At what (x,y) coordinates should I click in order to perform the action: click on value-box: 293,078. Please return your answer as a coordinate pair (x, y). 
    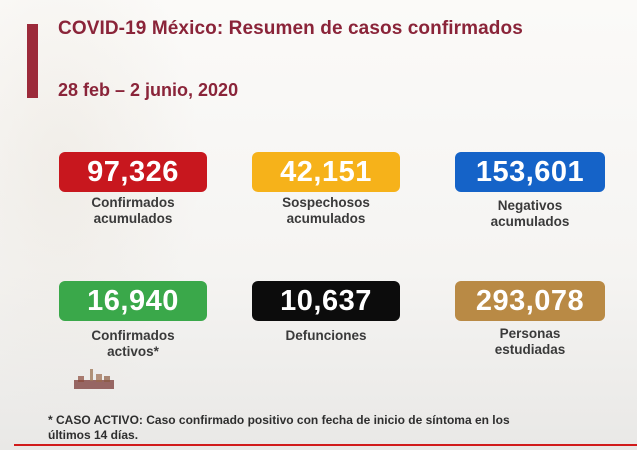
    Looking at the image, I should click on (530, 301).